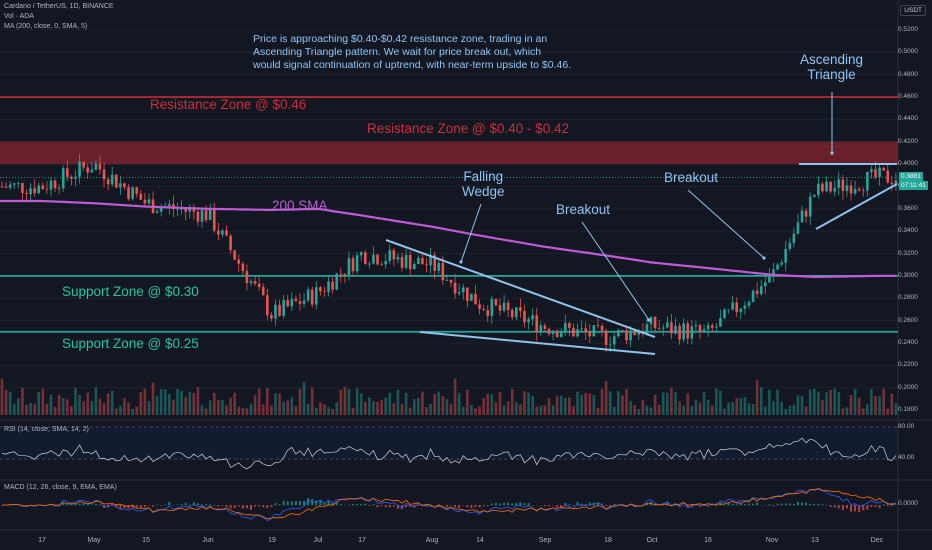  What do you see at coordinates (483, 191) in the screenshot?
I see `falling-wedge-line-2: Wedge` at bounding box center [483, 191].